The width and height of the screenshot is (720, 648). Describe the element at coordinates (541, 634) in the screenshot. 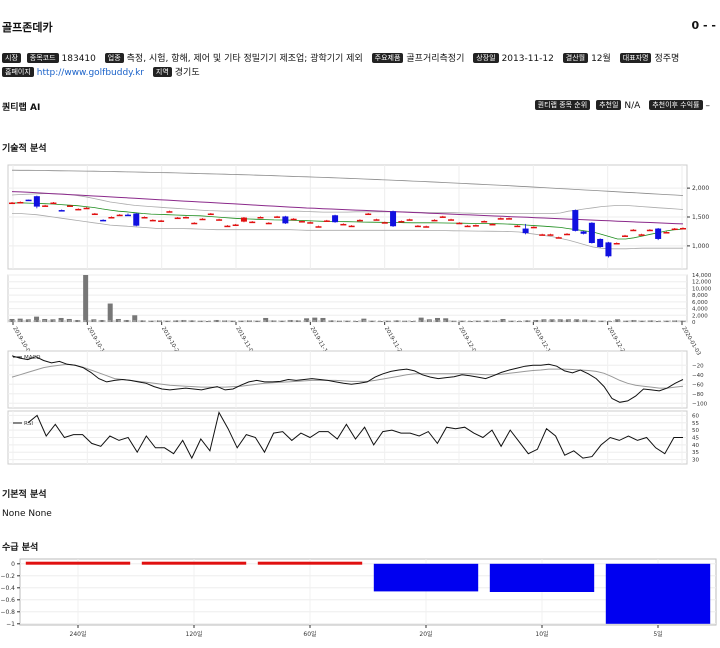

I see `supply-x-label: 10일` at that location.